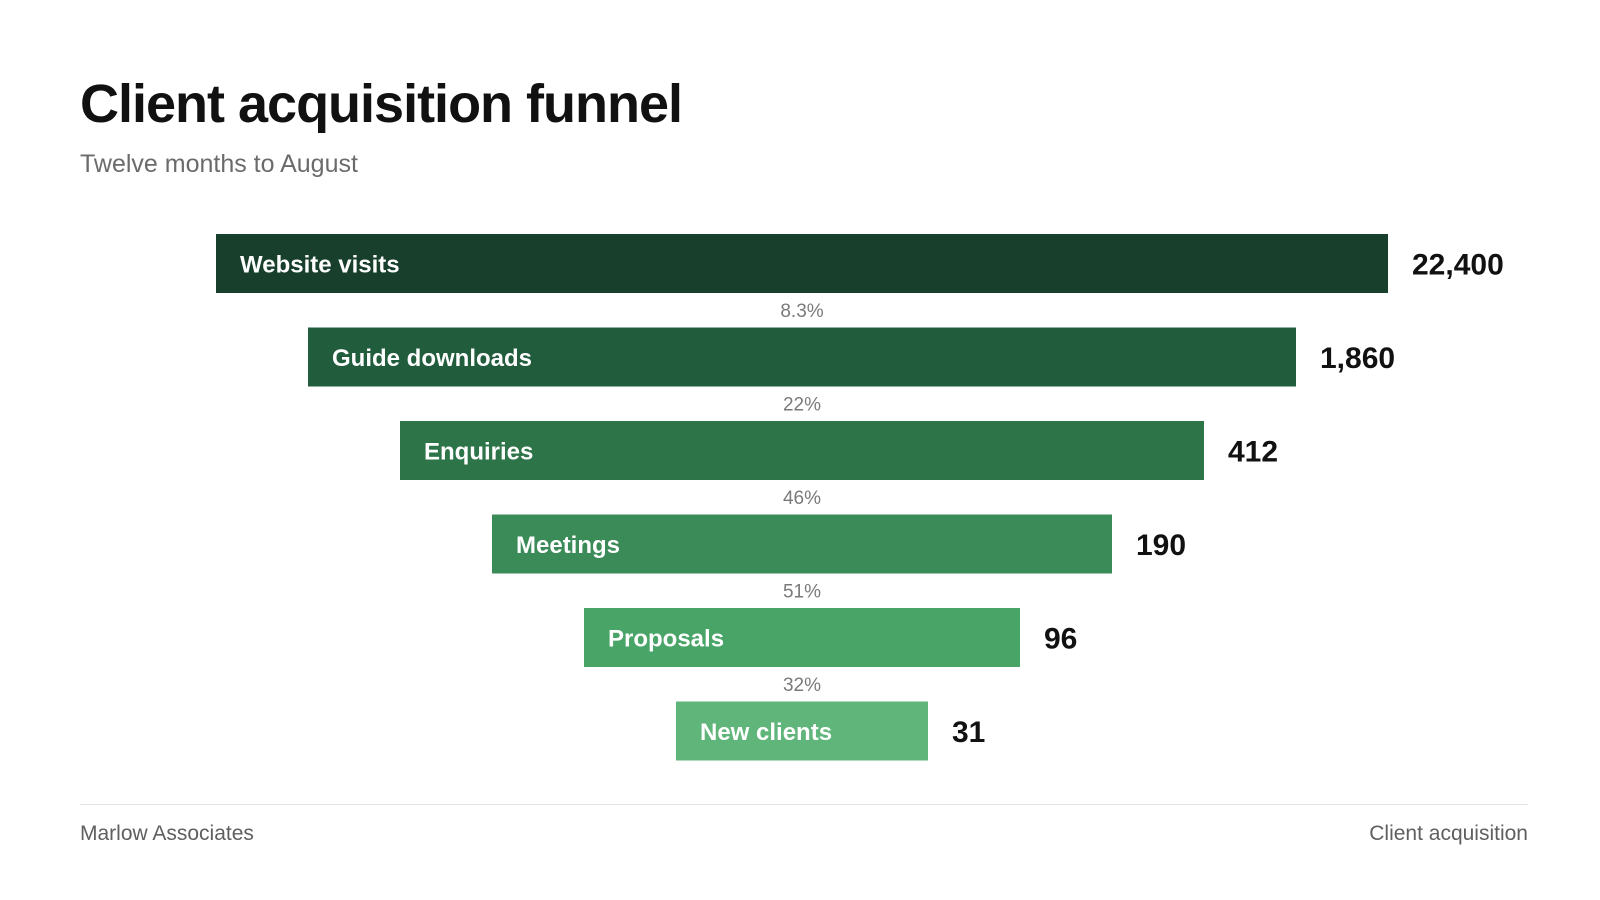 Image resolution: width=1600 pixels, height=900 pixels. I want to click on funnel-bar-new-clients, so click(802, 731).